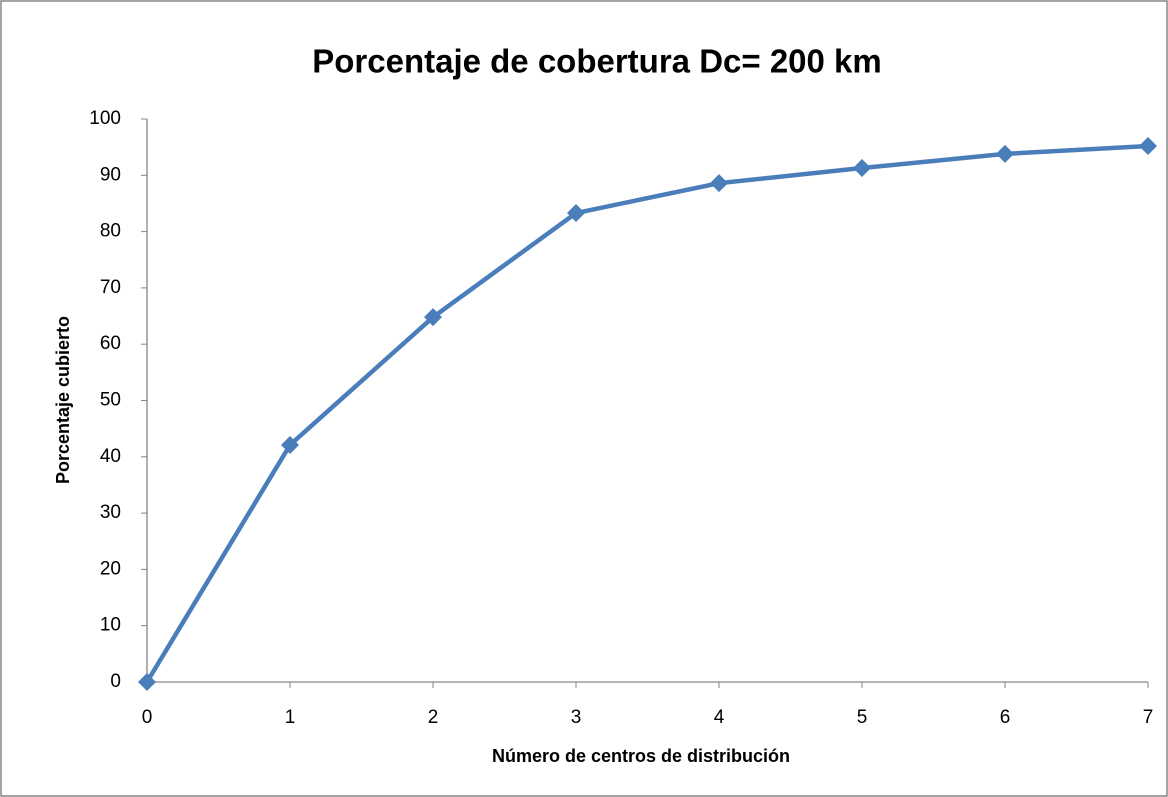 The image size is (1168, 797). Describe the element at coordinates (641, 756) in the screenshot. I see `x-axis-title: Número de centros de distribución` at that location.